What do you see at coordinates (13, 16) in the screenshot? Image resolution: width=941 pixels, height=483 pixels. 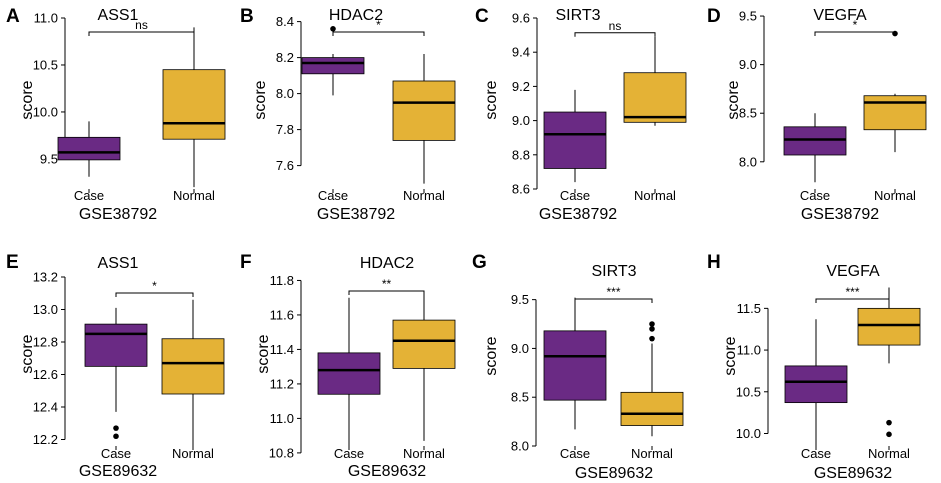 I see `panel-letter: A` at bounding box center [13, 16].